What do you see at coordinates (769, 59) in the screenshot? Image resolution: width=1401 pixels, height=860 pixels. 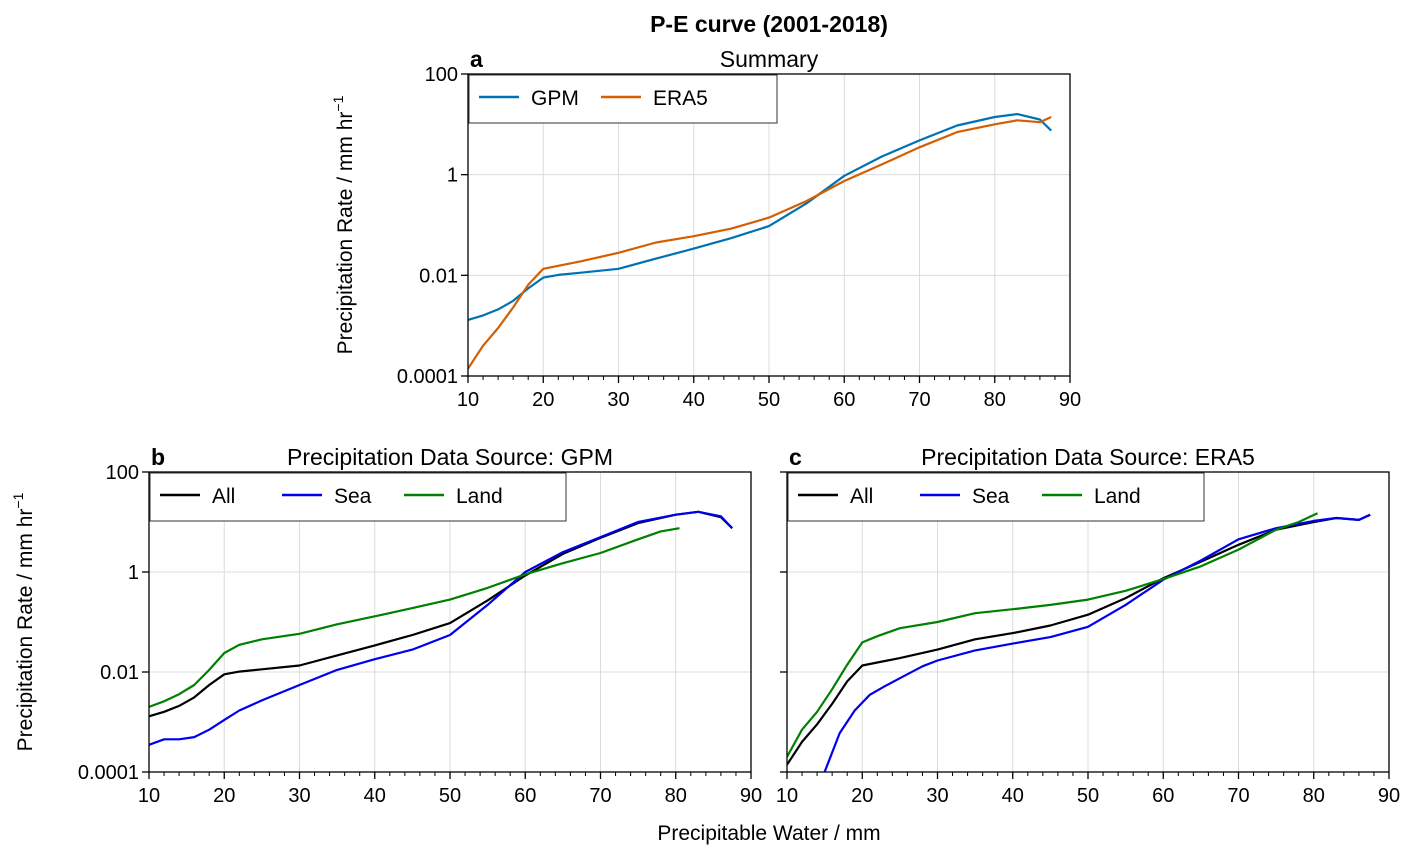 I see `panel-title: Summary` at bounding box center [769, 59].